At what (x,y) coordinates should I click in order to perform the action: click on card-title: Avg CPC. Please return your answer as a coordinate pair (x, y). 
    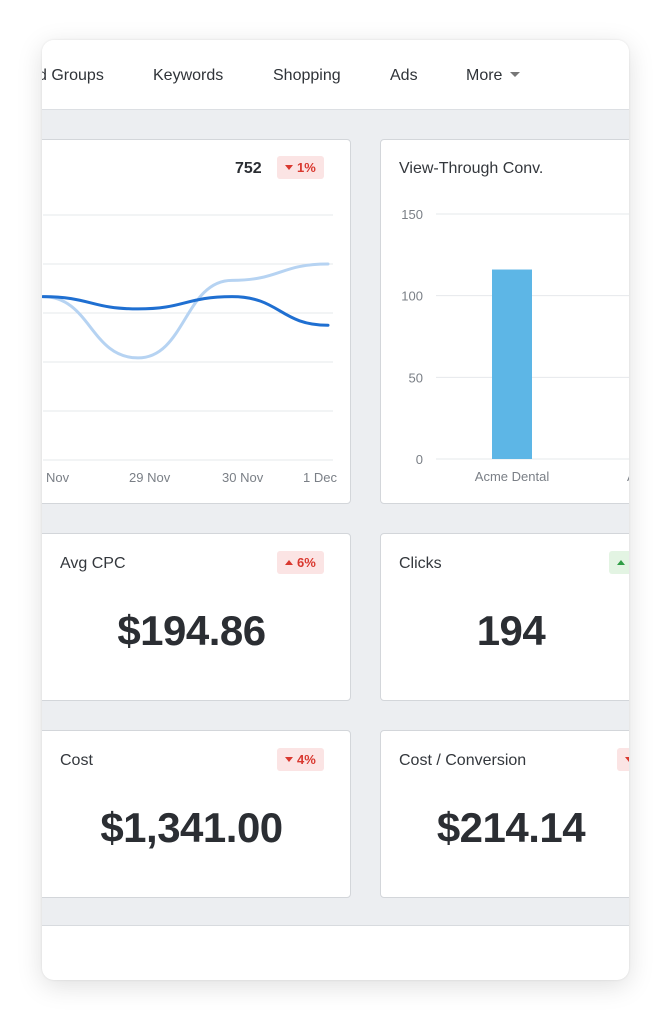
    Looking at the image, I should click on (93, 563).